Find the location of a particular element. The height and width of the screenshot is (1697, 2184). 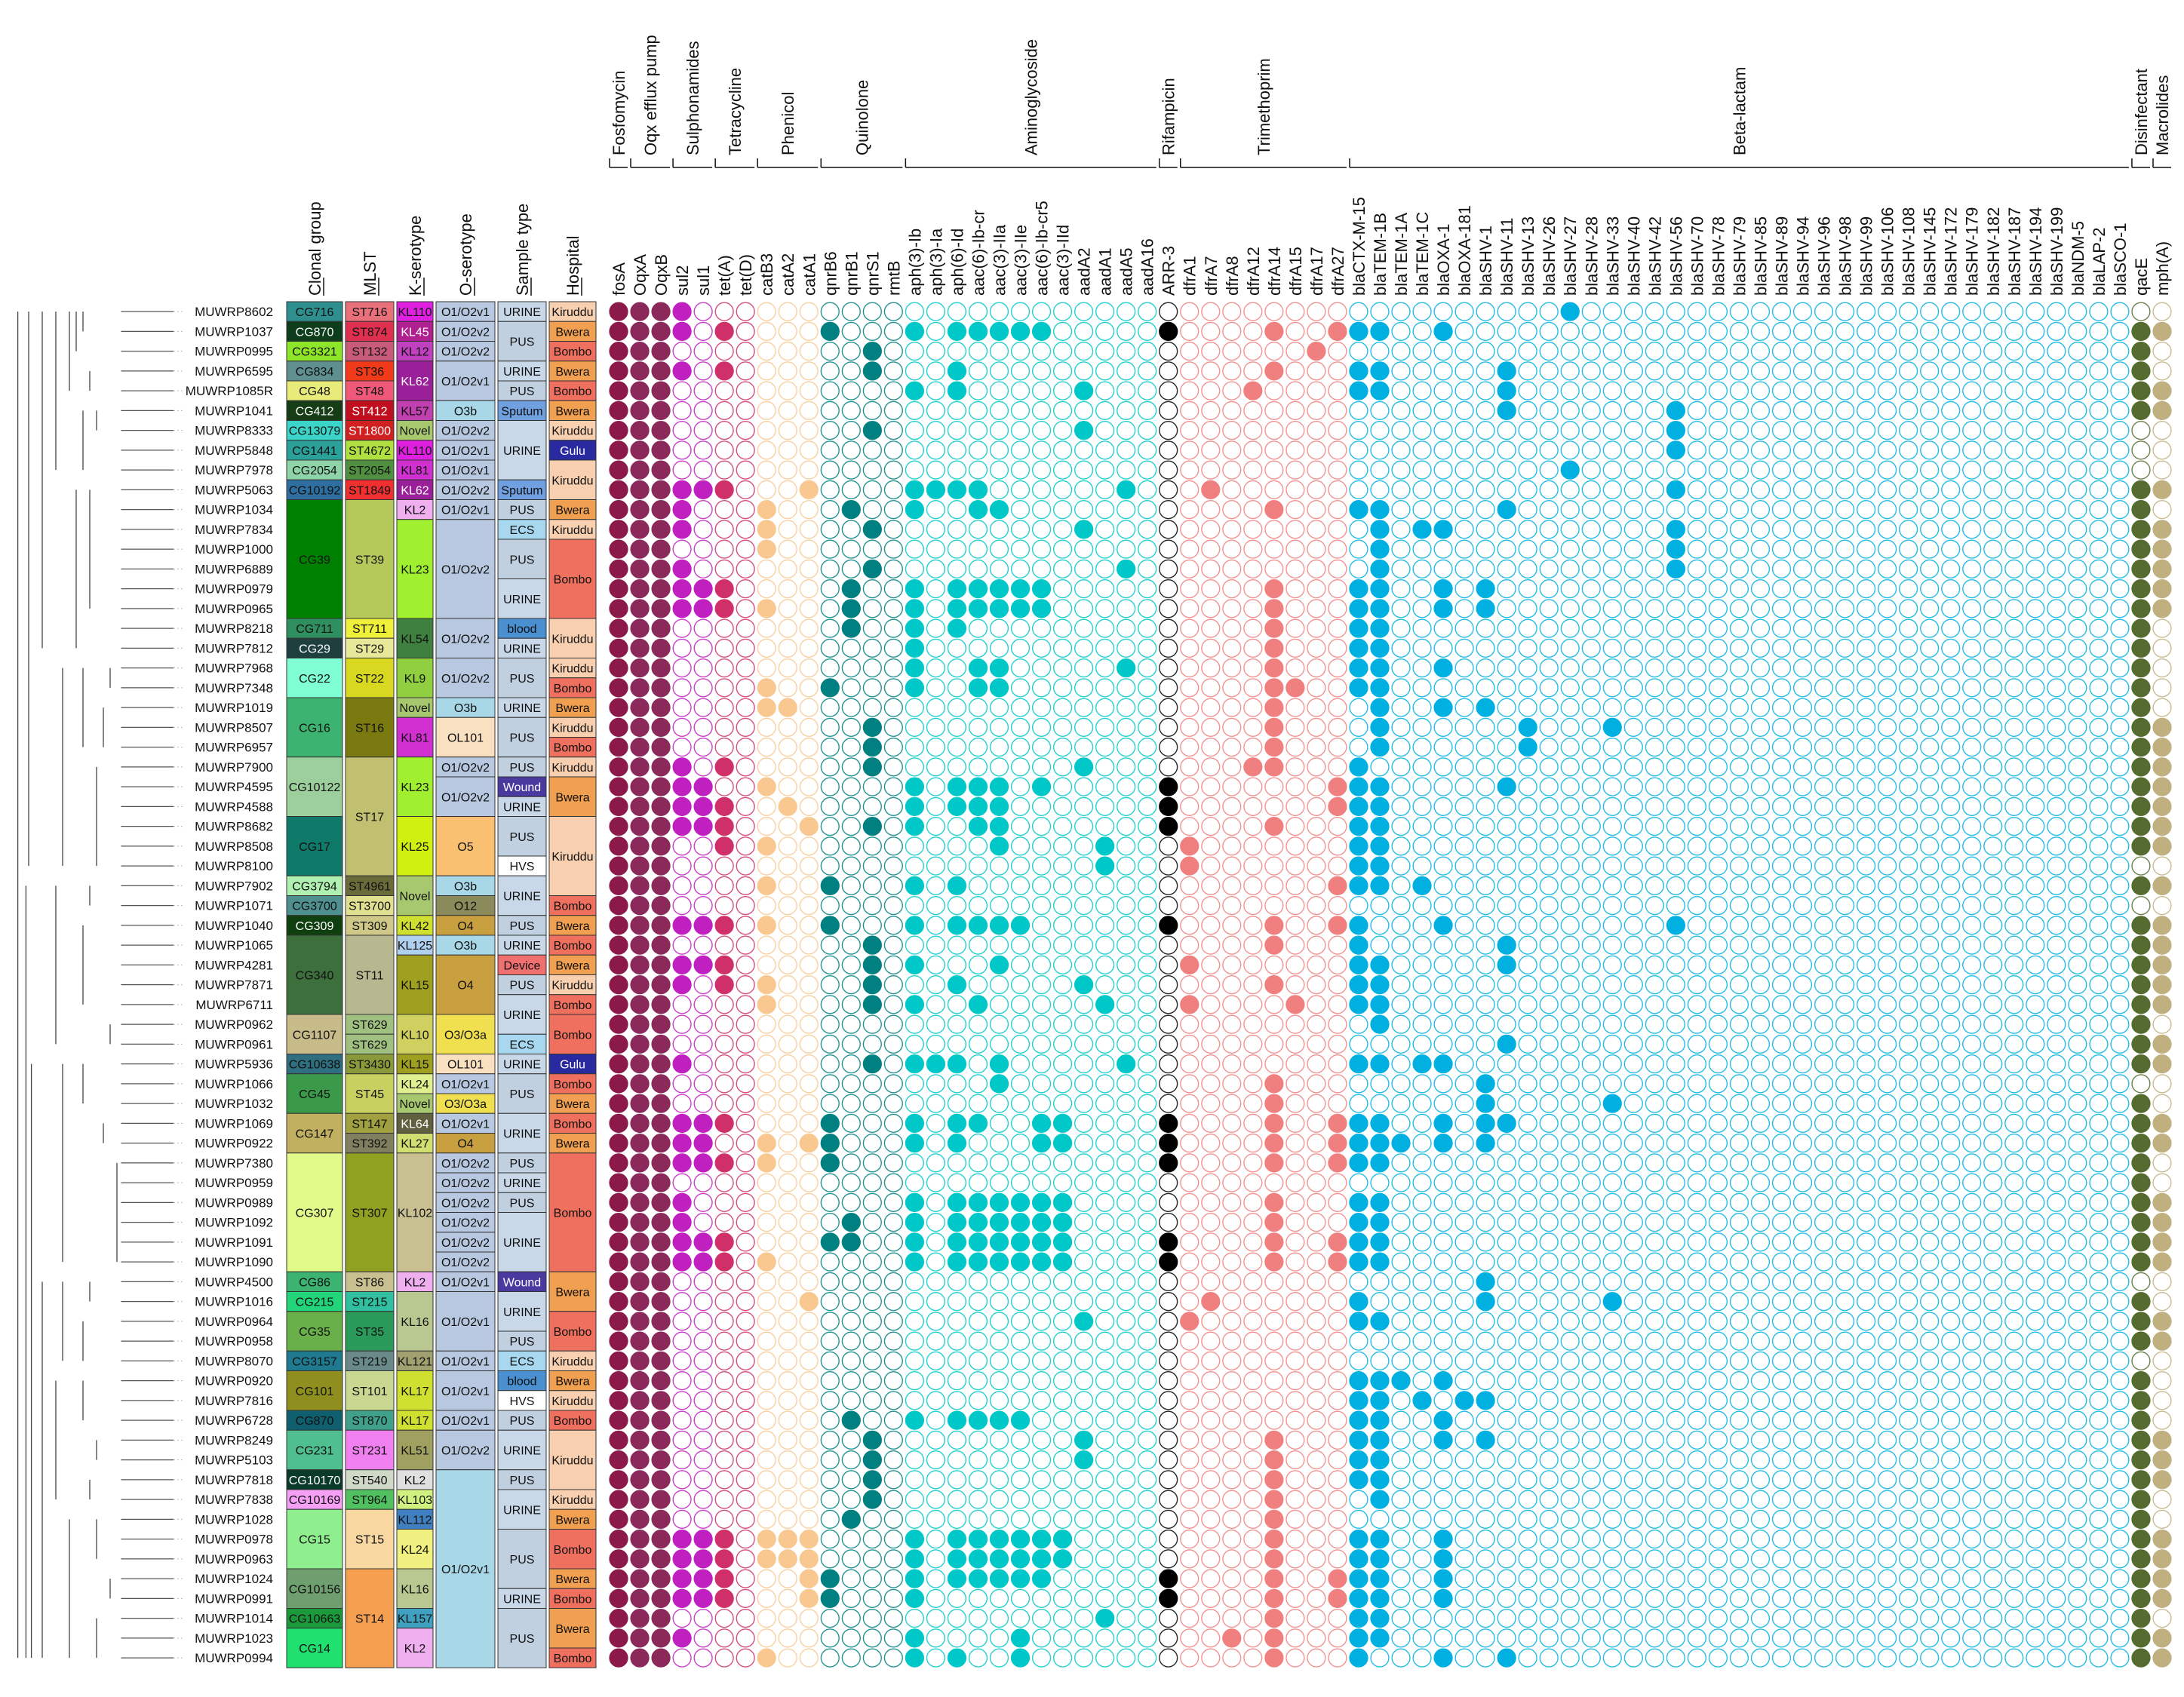

annotation-header: O-serotype is located at coordinates (465, 254).